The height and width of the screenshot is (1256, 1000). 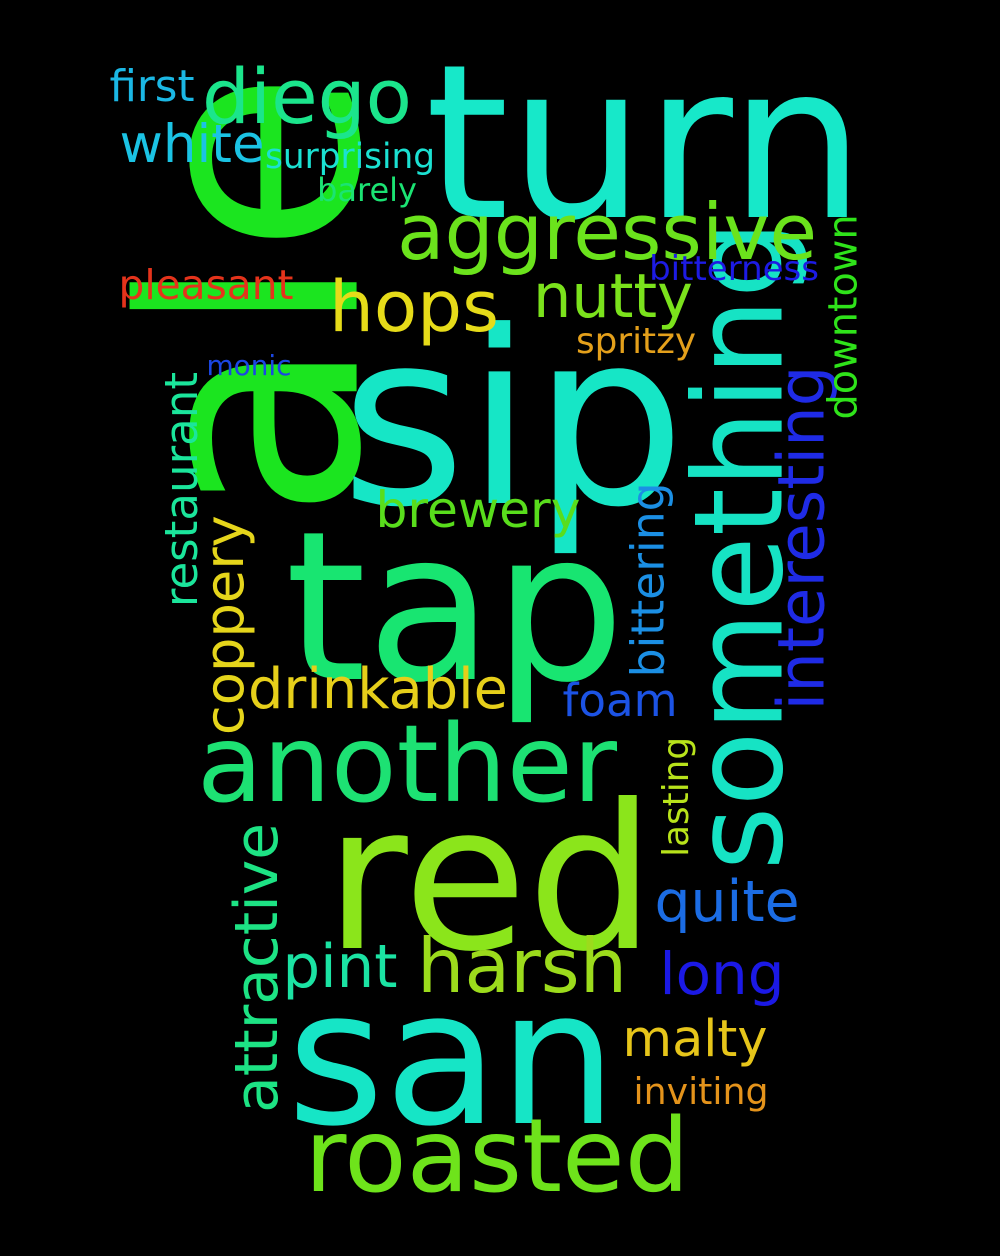 I want to click on word-long: long, so click(x=722, y=974).